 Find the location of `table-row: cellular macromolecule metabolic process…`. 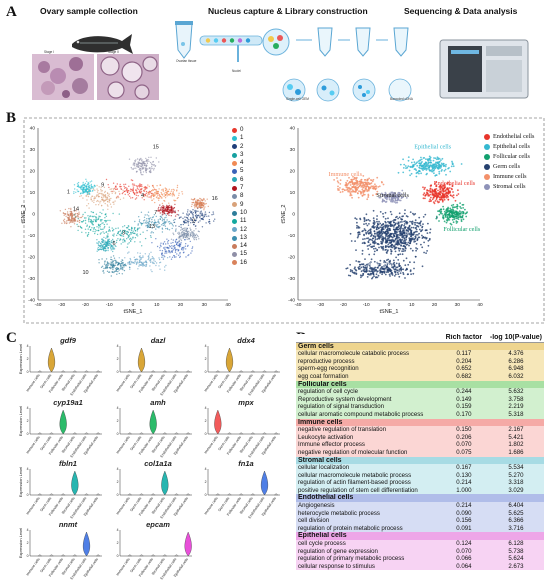

table-row: cellular macromolecule metabolic process… is located at coordinates (420, 475).